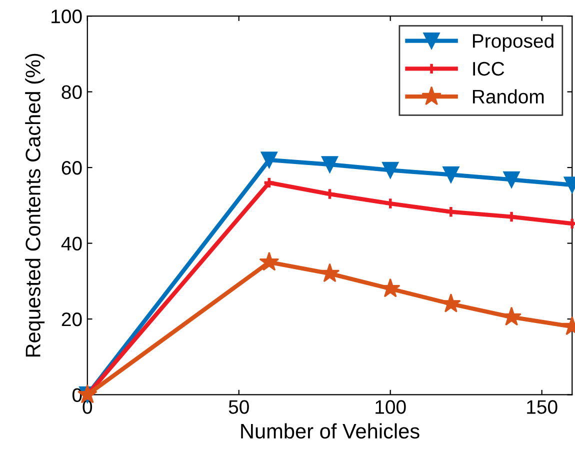 This screenshot has height=459, width=575. Describe the element at coordinates (72, 168) in the screenshot. I see `y-tick-label: 60` at that location.